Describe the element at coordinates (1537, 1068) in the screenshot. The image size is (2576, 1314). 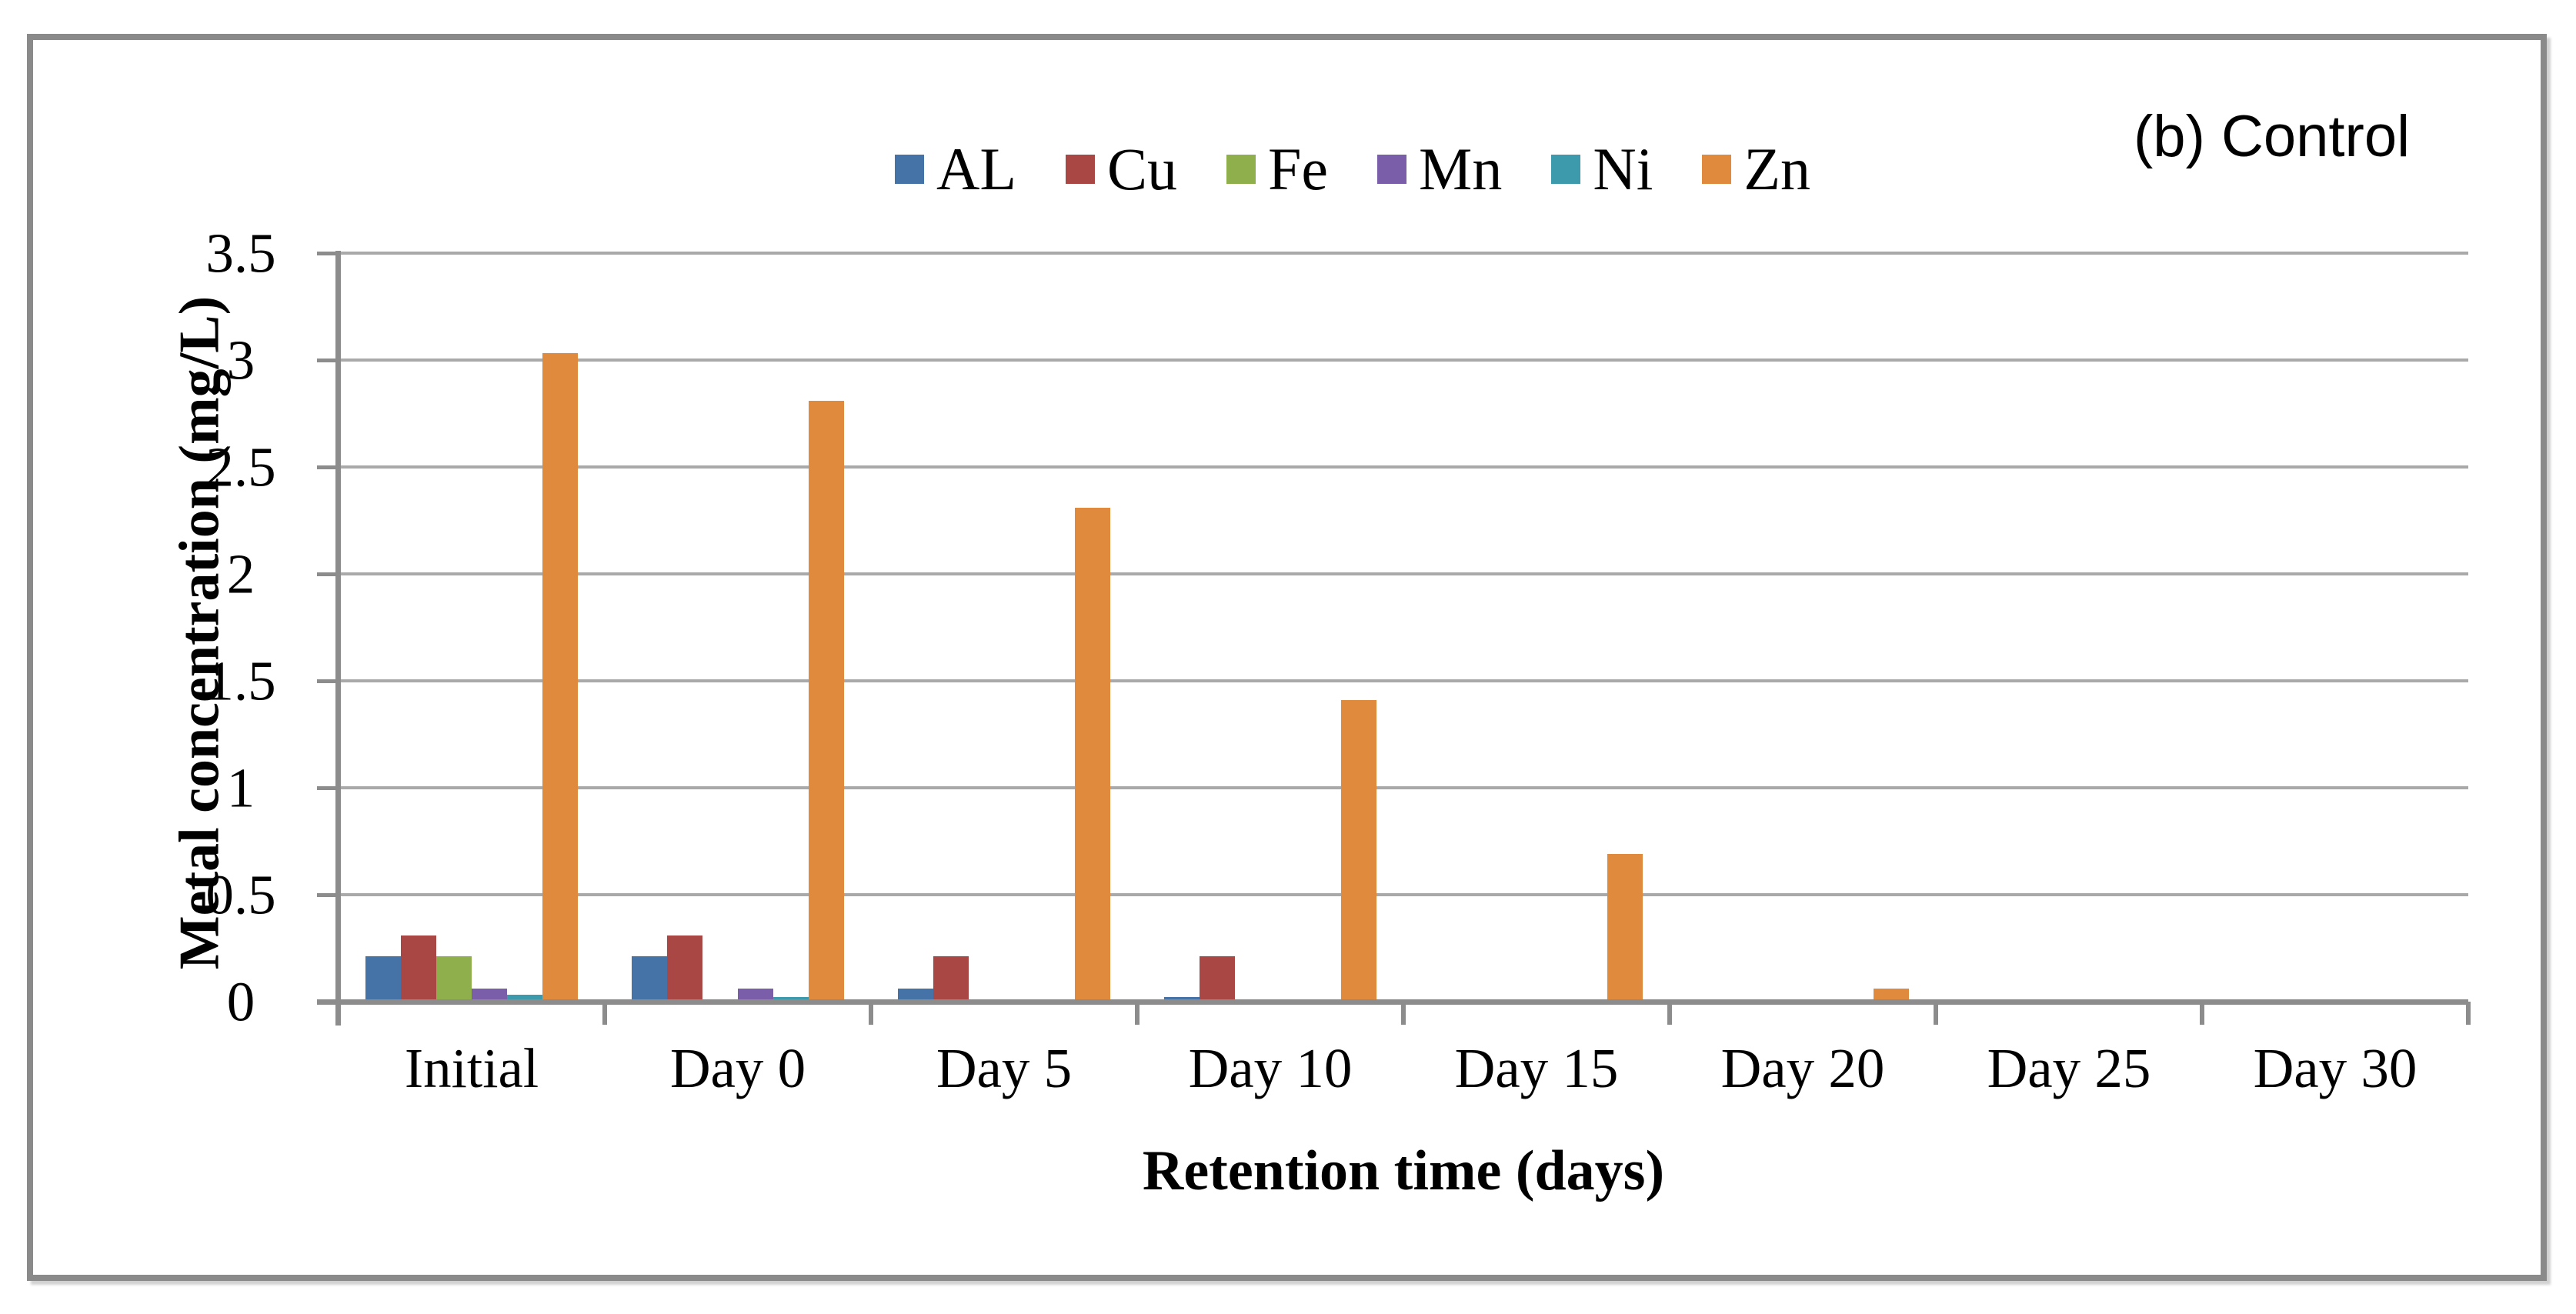
I see `x-category-label: Day 15` at that location.